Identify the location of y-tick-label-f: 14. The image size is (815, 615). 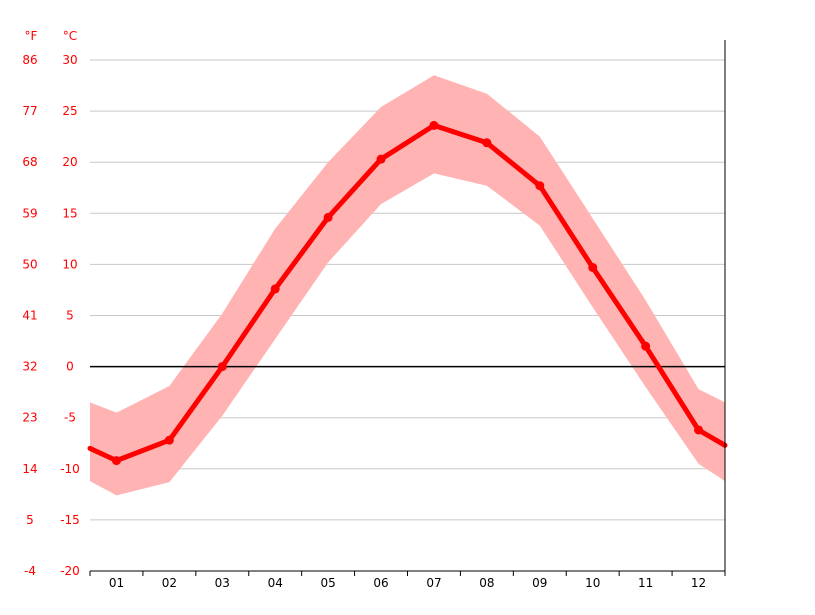
(29, 469).